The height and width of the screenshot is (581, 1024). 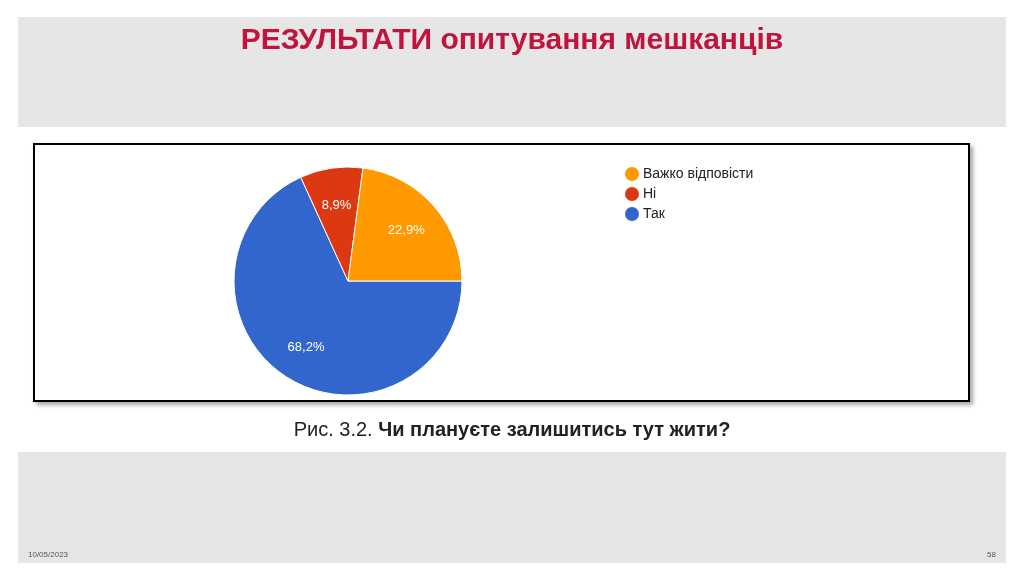 I want to click on data-label: 22,9%, so click(x=406, y=230).